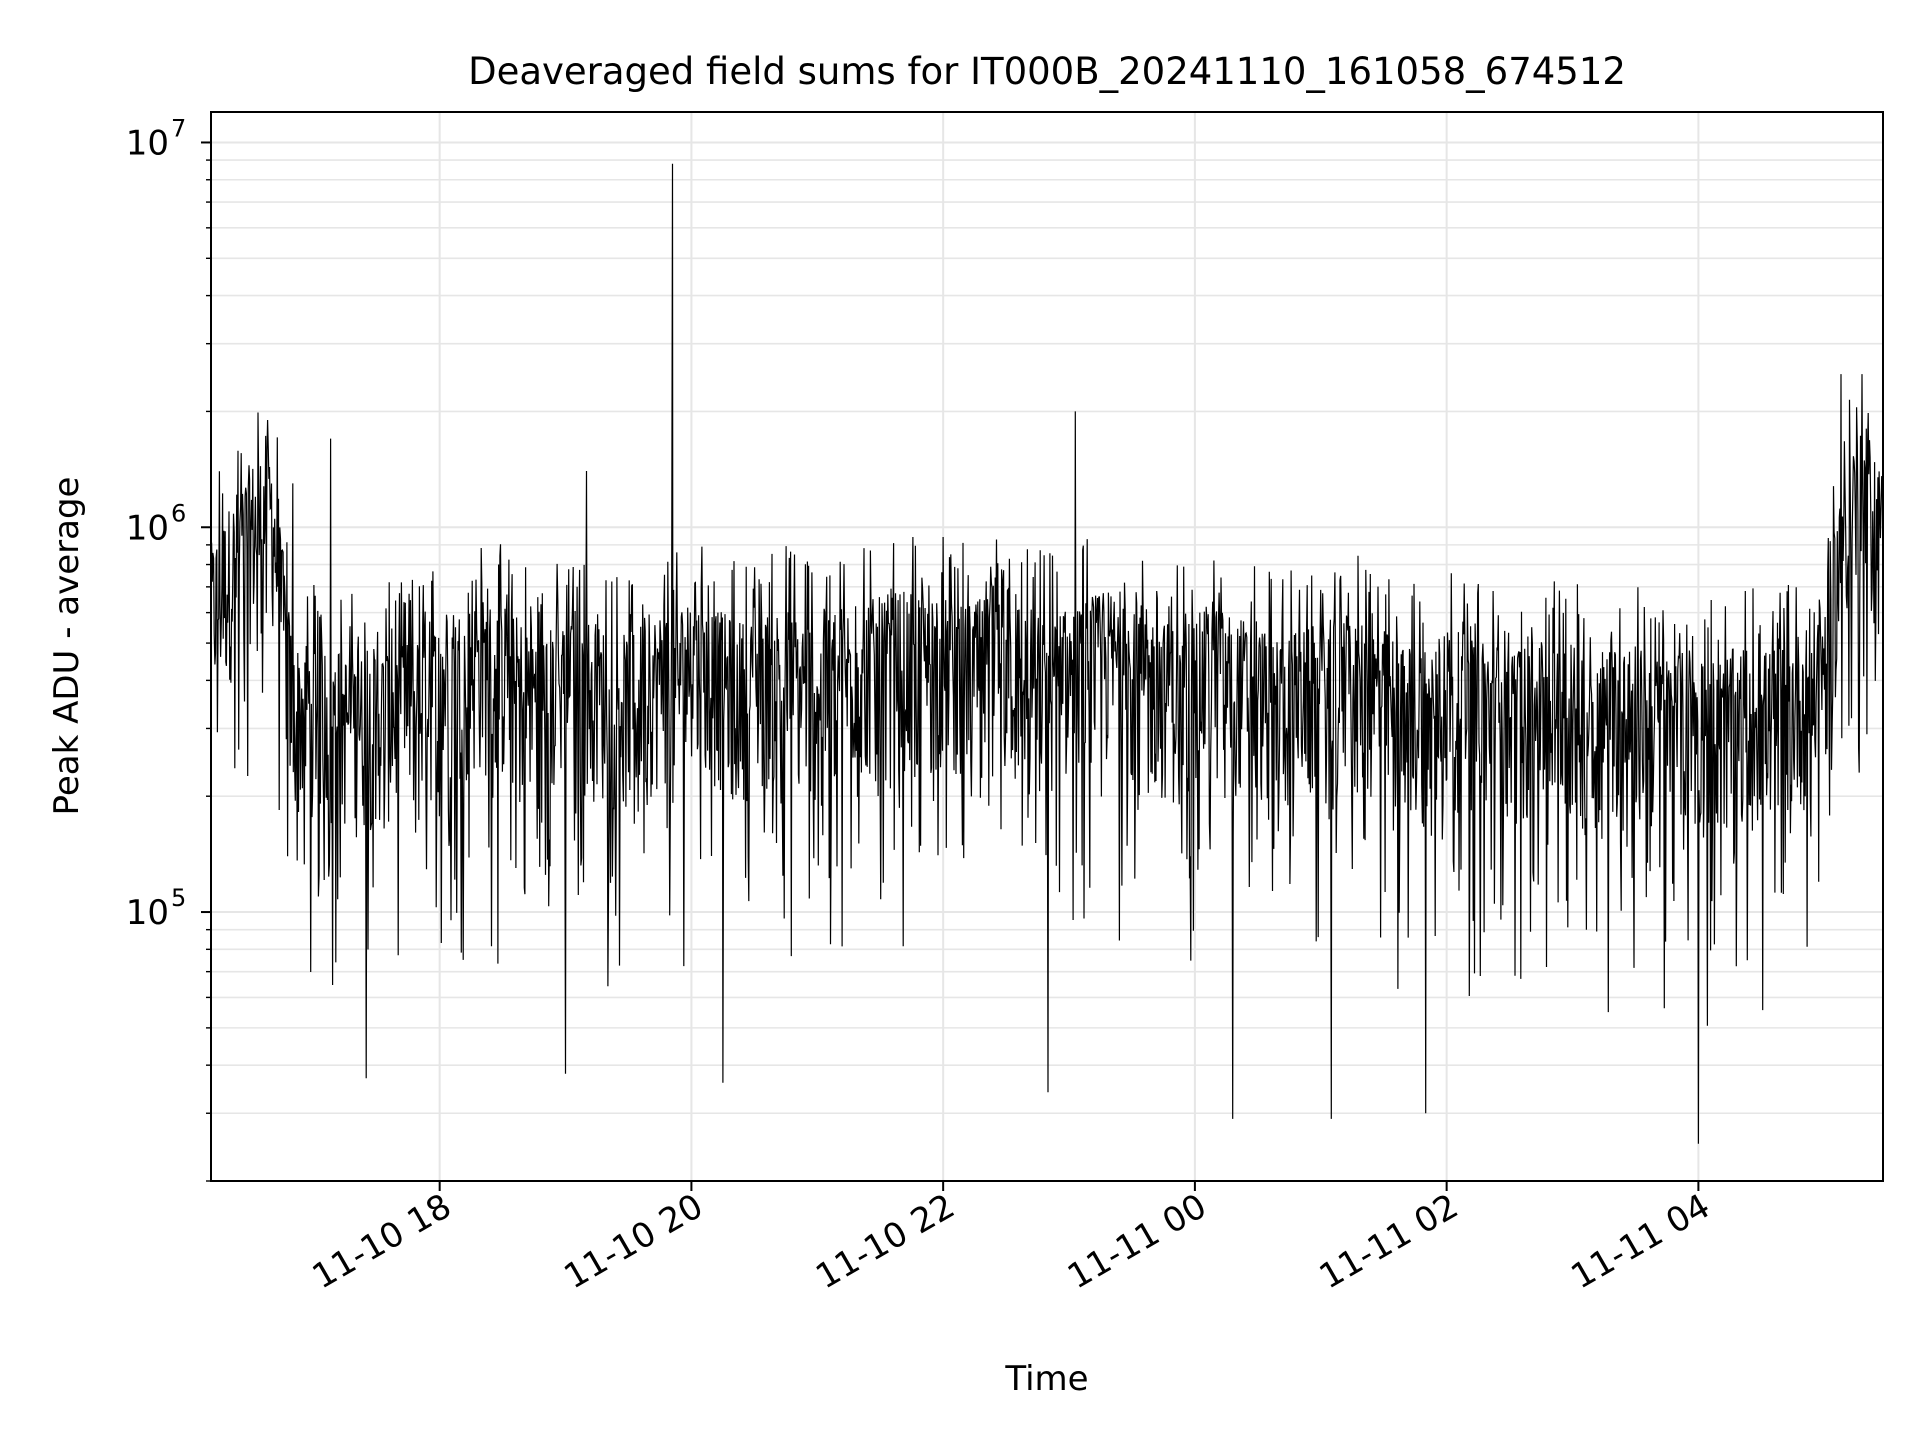  Describe the element at coordinates (67, 646) in the screenshot. I see `y-axis-label: Peak ADU - average` at that location.